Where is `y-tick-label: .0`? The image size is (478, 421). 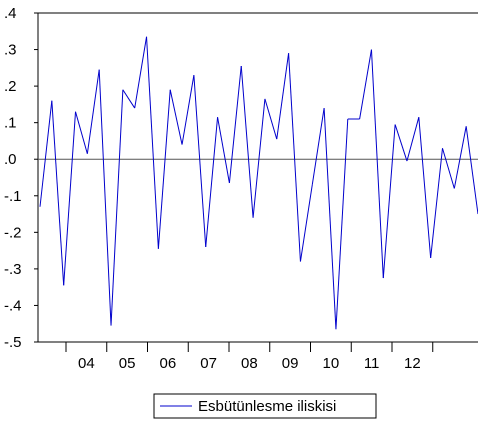
y-tick-label: .0 is located at coordinates (10, 159).